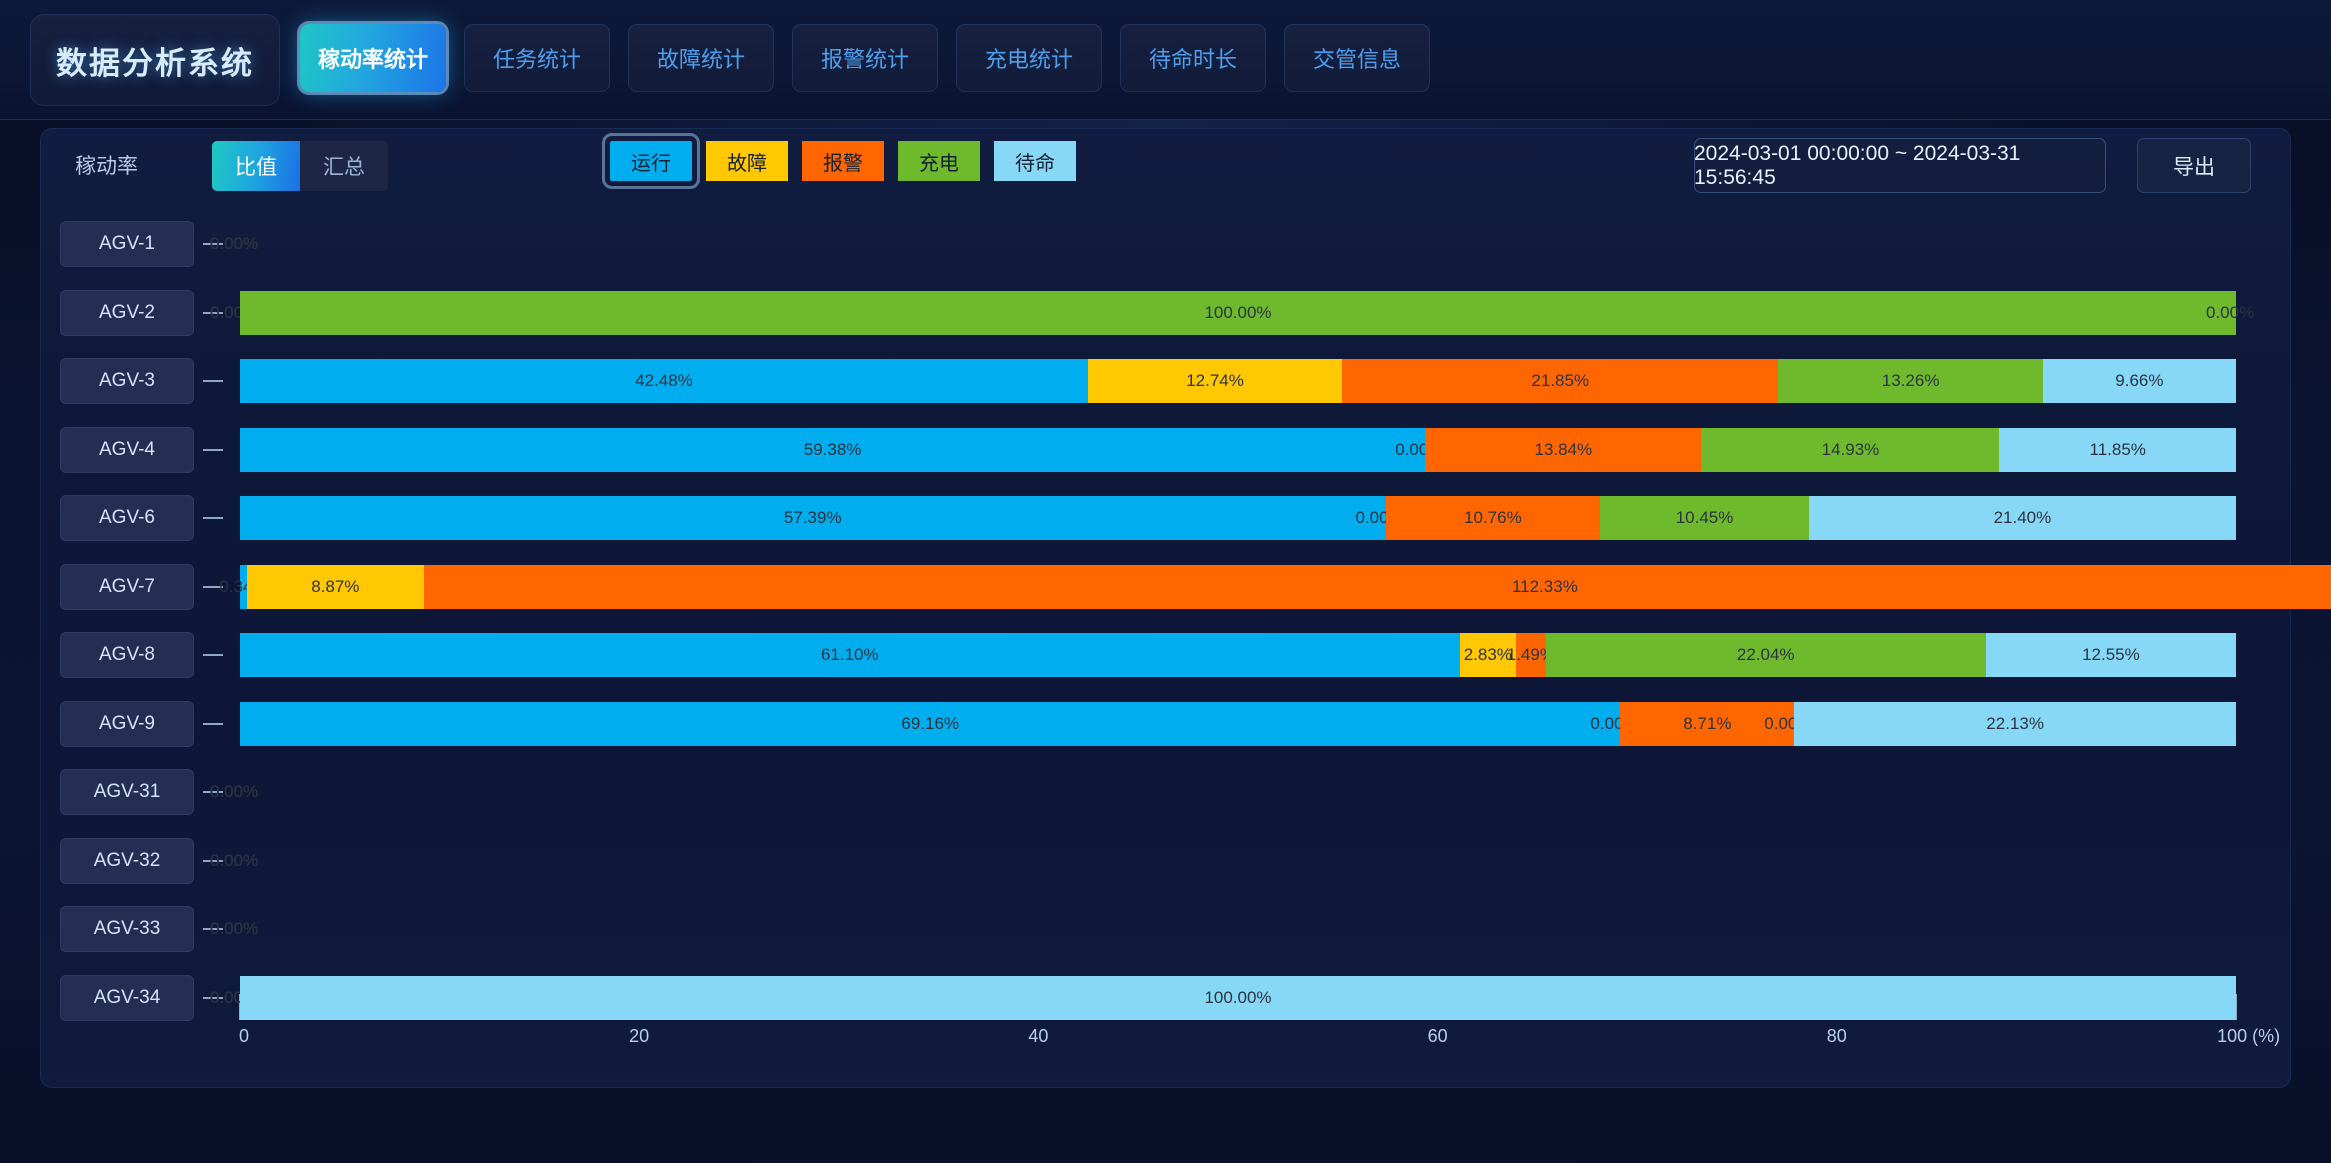 The height and width of the screenshot is (1163, 2331). Describe the element at coordinates (127, 381) in the screenshot. I see `agv-label-agv-3: AGV-3` at that location.